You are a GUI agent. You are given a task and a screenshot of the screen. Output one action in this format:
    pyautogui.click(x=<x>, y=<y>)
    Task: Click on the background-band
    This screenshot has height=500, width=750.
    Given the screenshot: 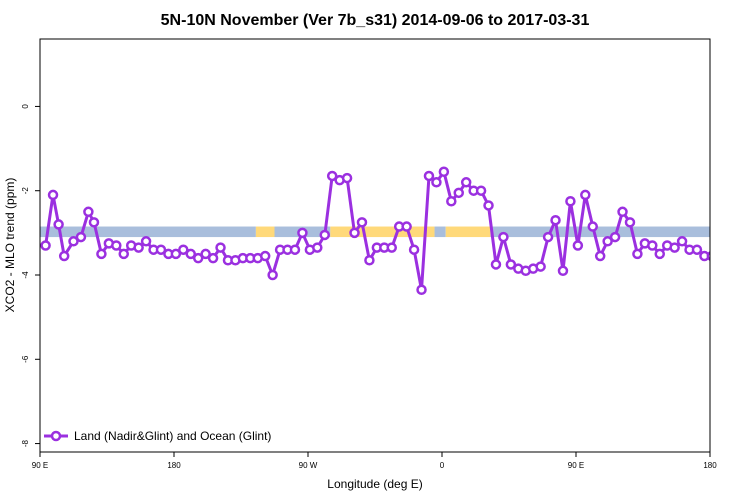 What is the action you would take?
    pyautogui.click(x=375, y=232)
    